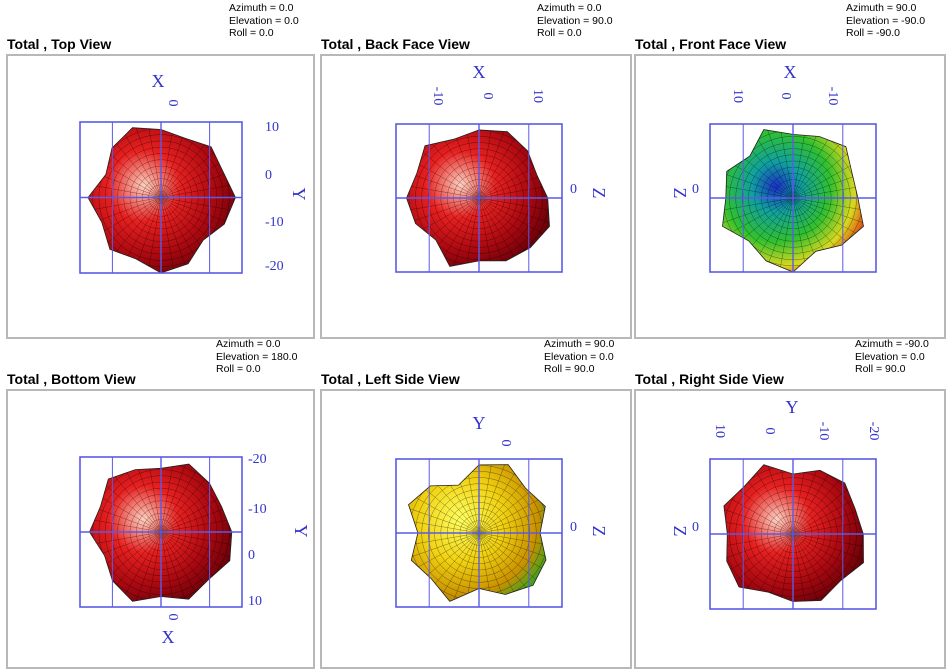 The height and width of the screenshot is (669, 948). What do you see at coordinates (709, 379) in the screenshot?
I see `view-title: Total , Right Side View` at bounding box center [709, 379].